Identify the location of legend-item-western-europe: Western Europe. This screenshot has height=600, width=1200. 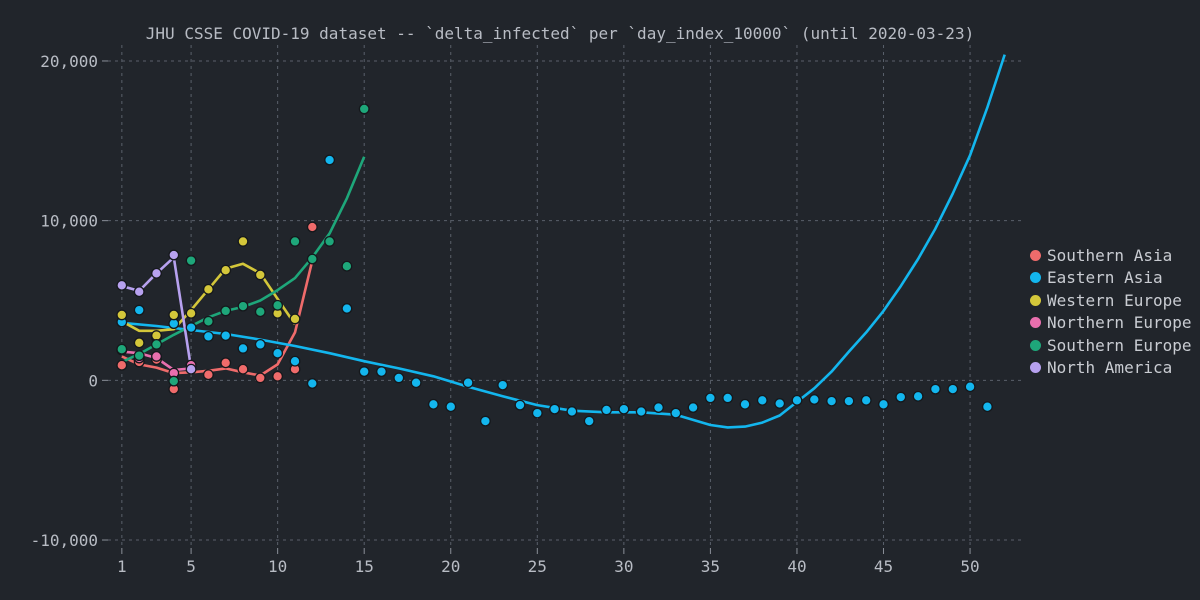
(1115, 300).